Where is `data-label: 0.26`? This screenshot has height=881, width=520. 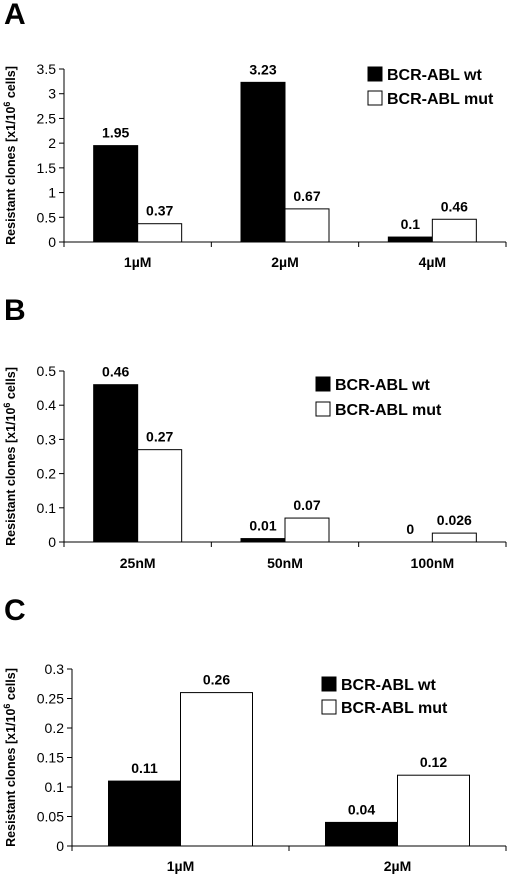
data-label: 0.26 is located at coordinates (216, 680).